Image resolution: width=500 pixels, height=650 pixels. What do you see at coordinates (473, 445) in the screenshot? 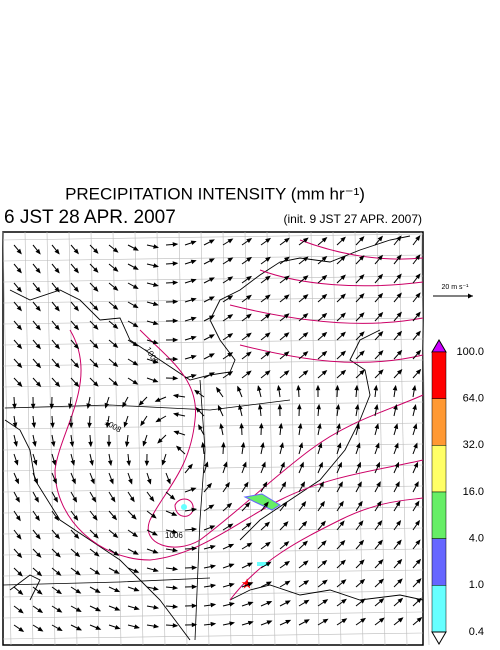
I see `colorbar-label: 32.0` at bounding box center [473, 445].